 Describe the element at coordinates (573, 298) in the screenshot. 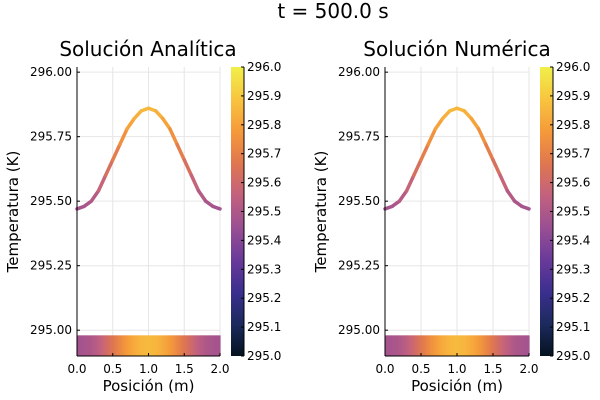

I see `colorbar-tick-label: 295.2` at that location.